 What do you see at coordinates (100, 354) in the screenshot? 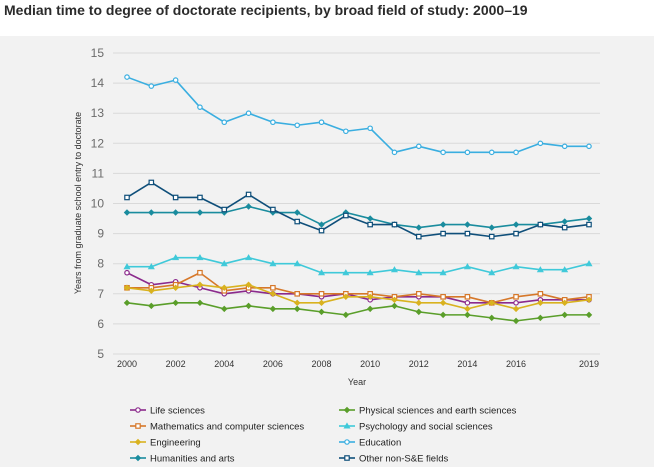
I see `y-tick-label: 5` at bounding box center [100, 354].